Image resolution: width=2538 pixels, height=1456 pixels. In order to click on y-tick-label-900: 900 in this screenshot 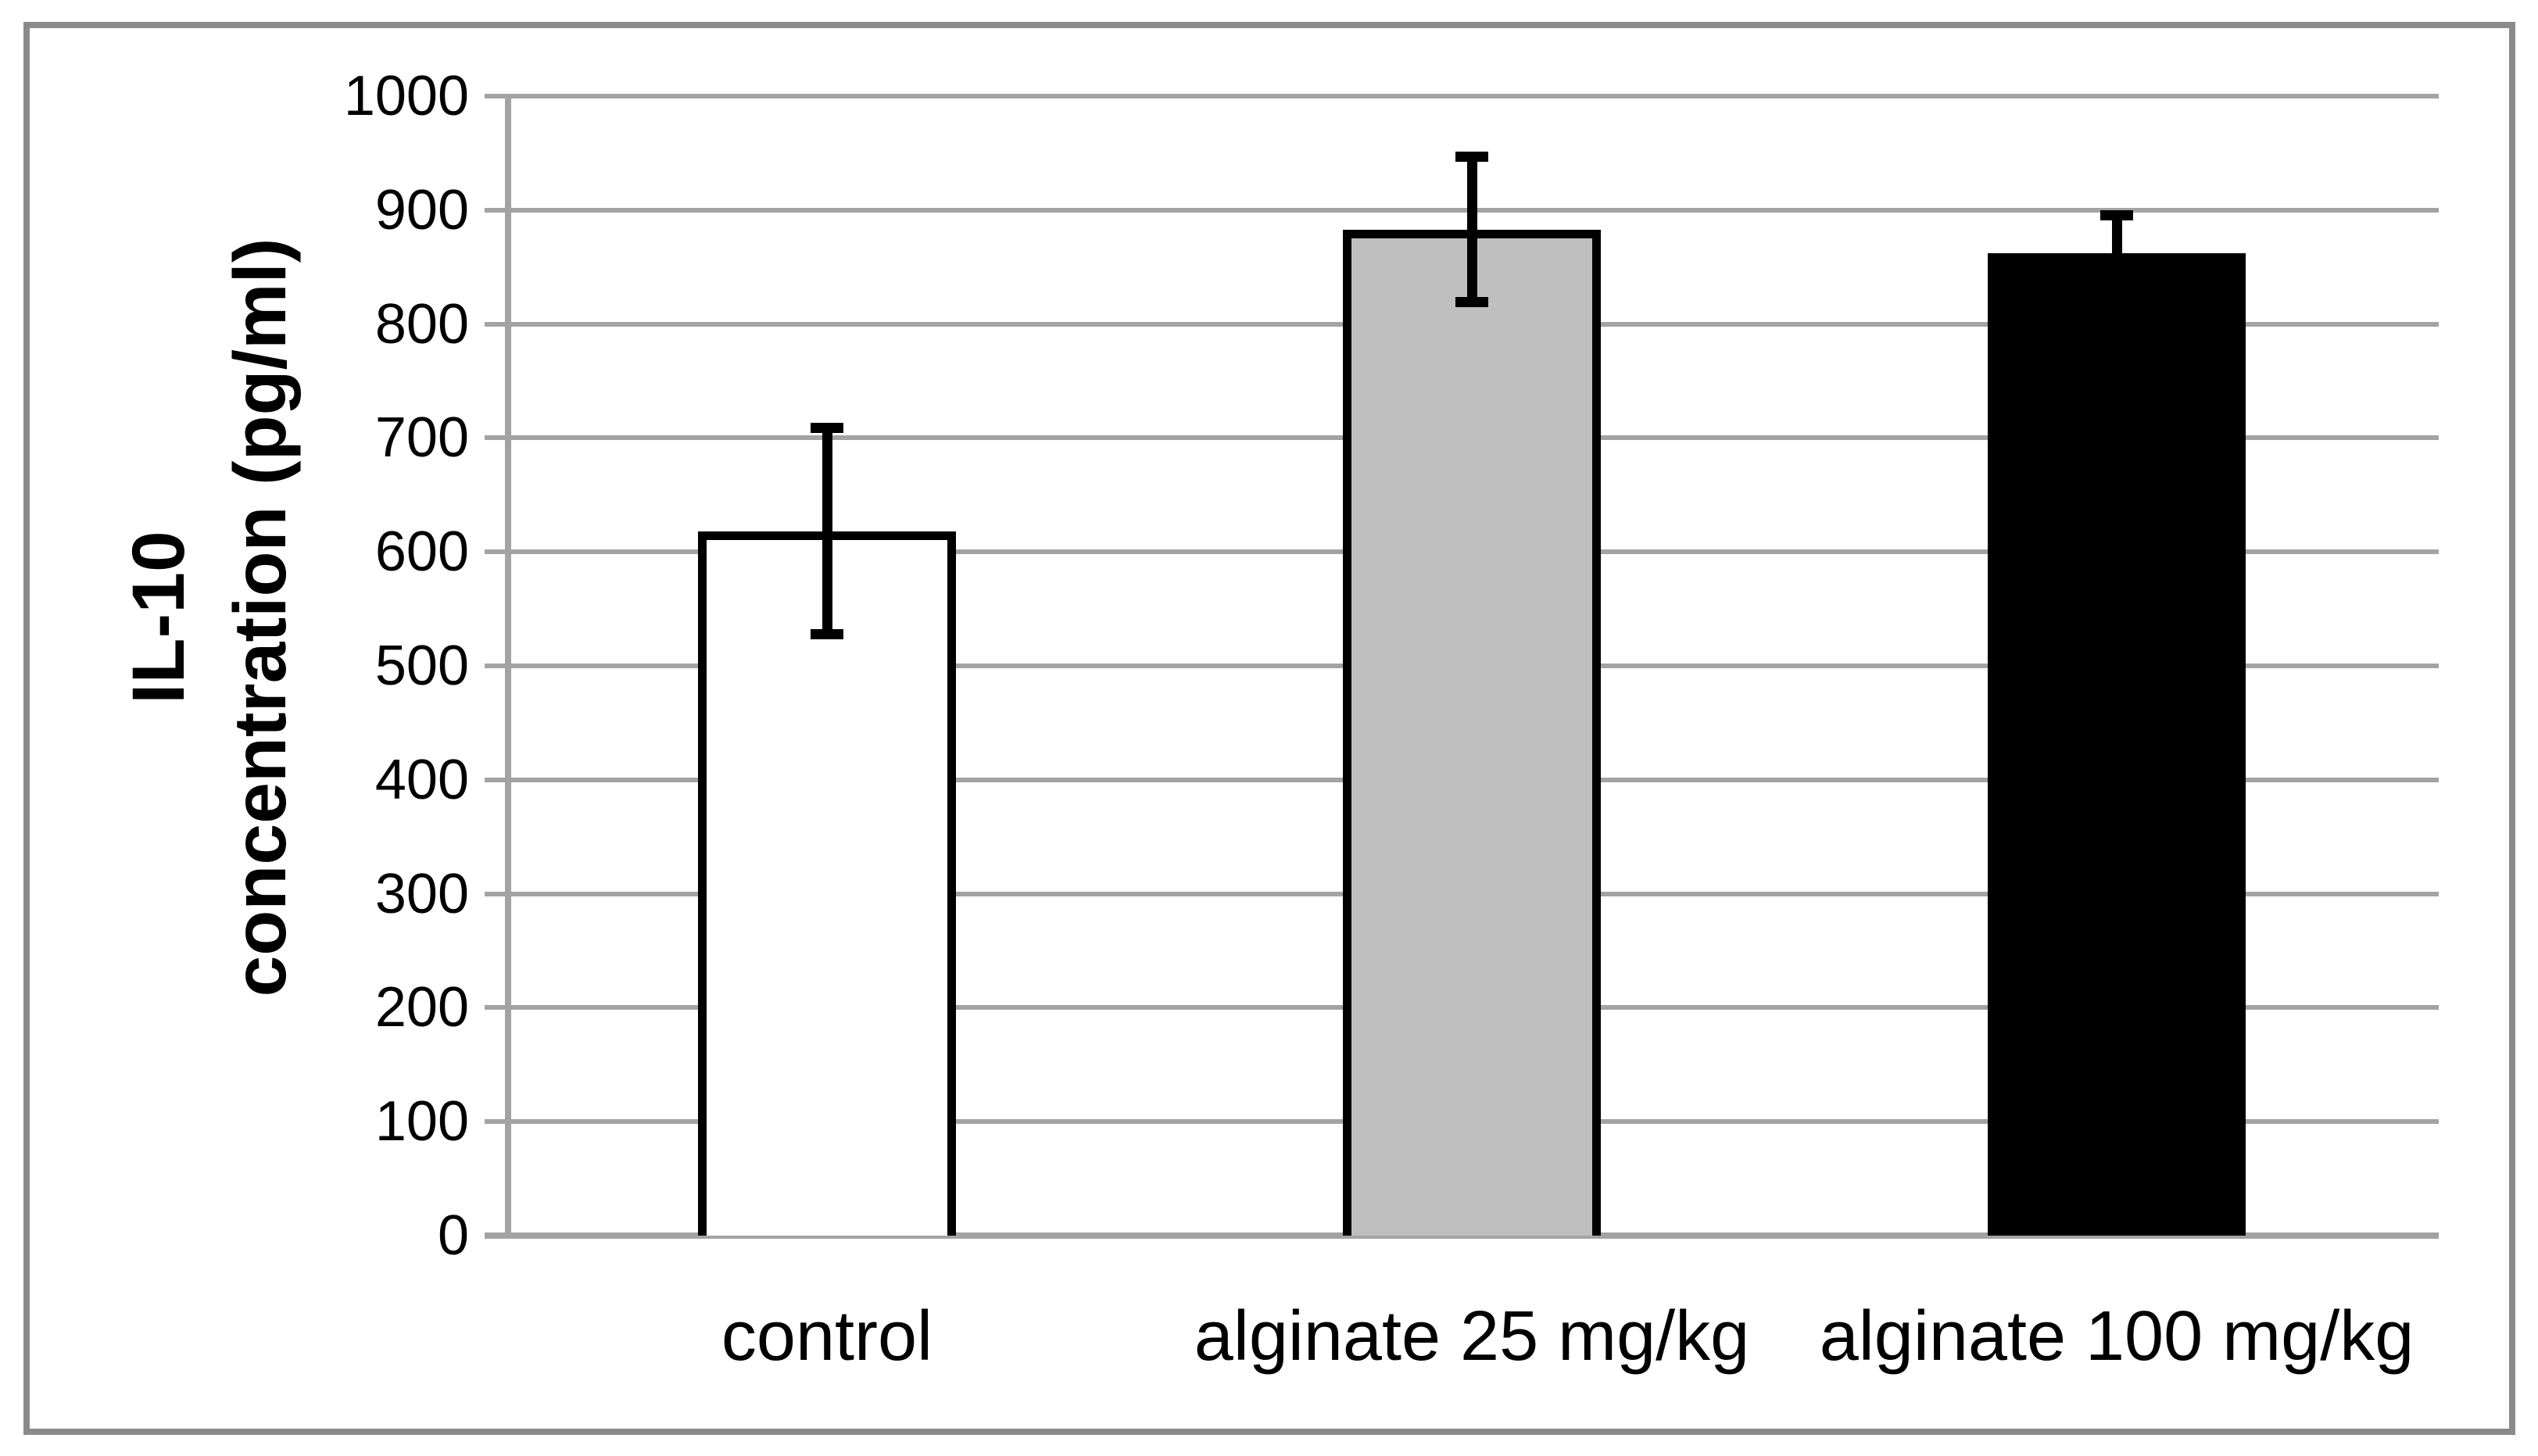, I will do `click(421, 210)`.